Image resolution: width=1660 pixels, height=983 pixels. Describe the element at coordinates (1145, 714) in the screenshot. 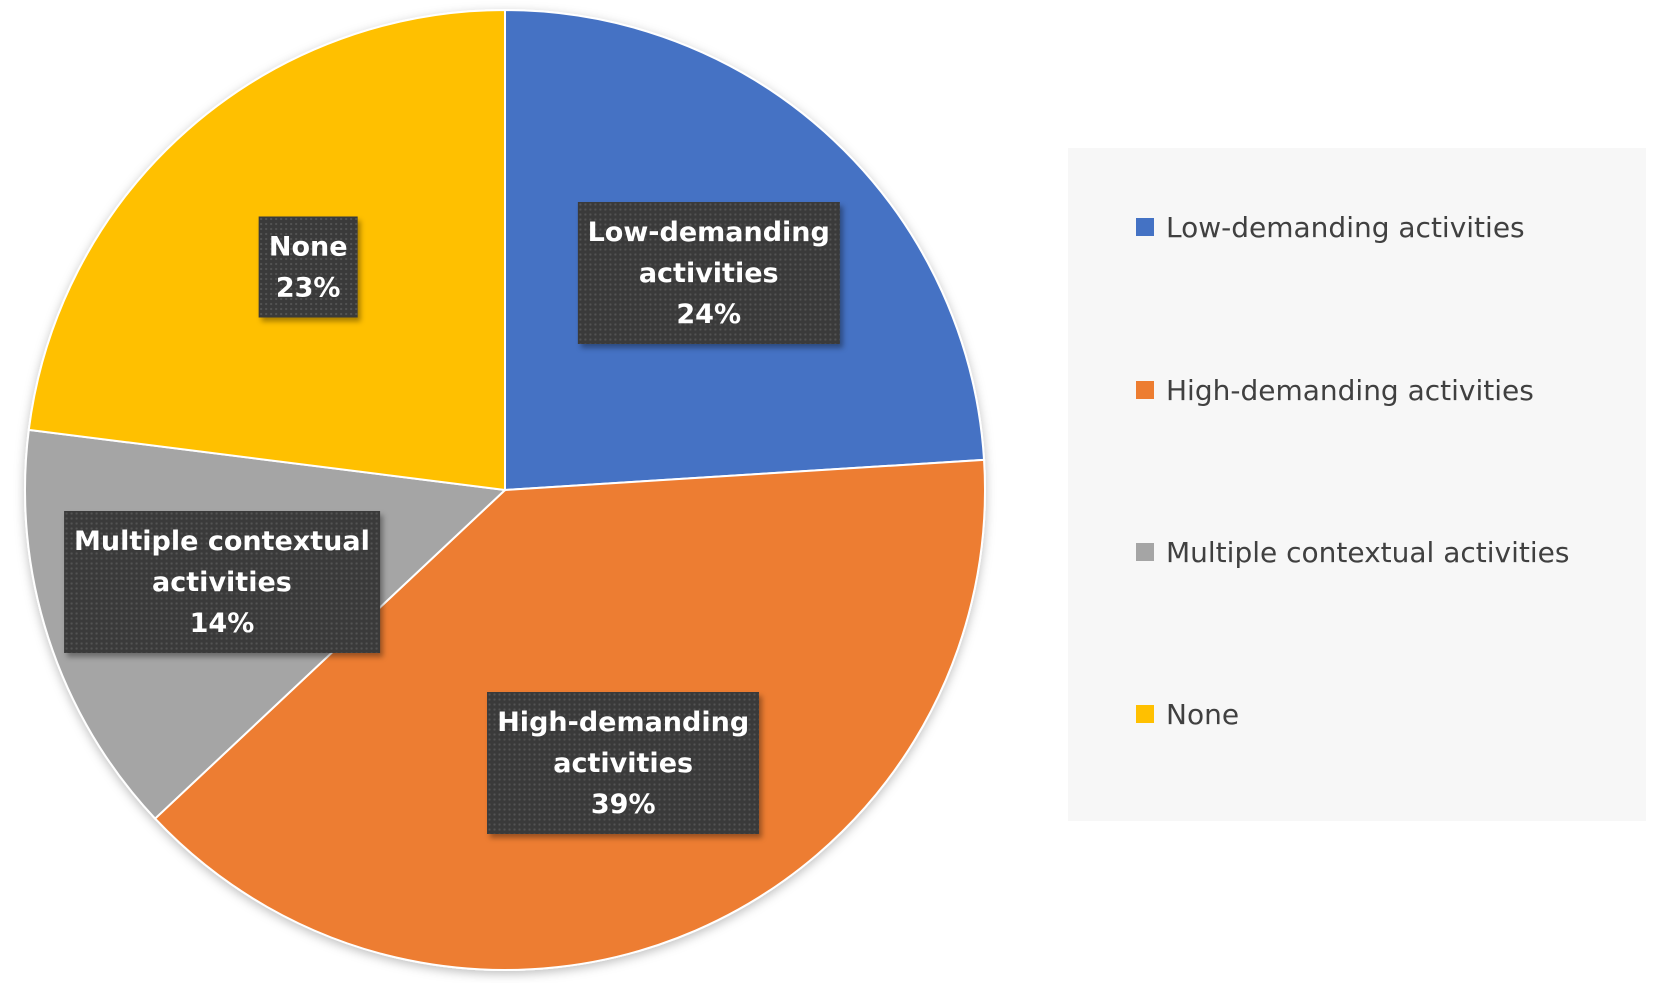

I see `legend-swatch-none` at that location.